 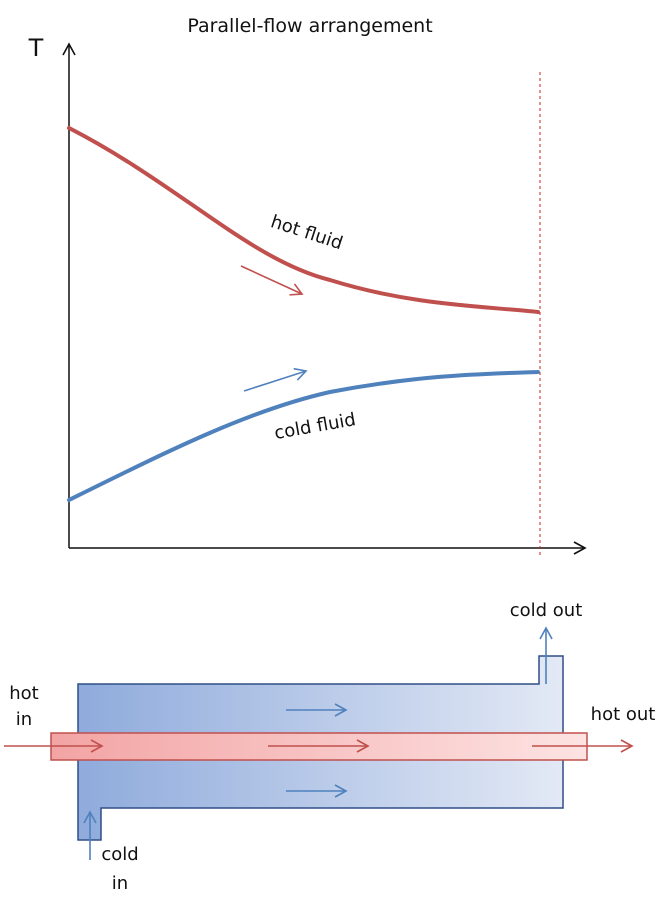 I want to click on cold-out-label: cold out, so click(x=546, y=610).